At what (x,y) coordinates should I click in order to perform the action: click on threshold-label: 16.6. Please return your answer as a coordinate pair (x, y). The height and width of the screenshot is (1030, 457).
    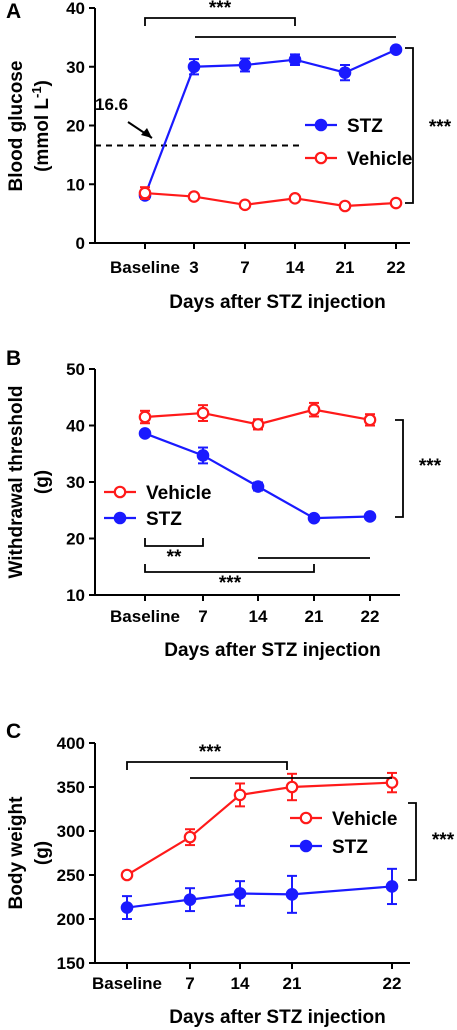
    Looking at the image, I should click on (111, 104).